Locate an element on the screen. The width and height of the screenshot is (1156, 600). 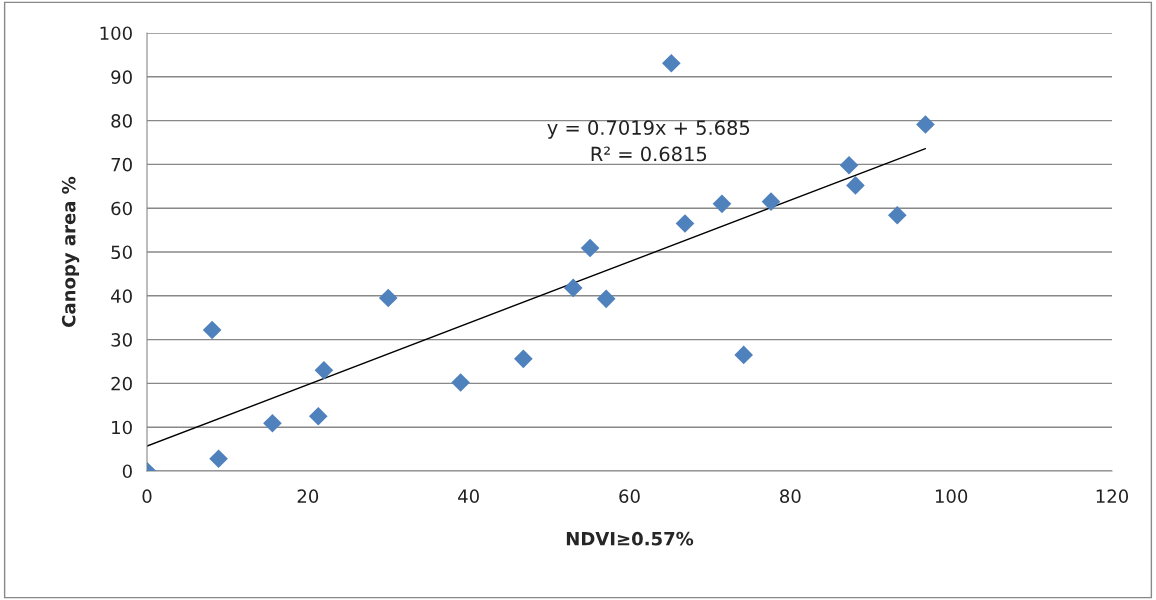
y-tick-label: 0 is located at coordinates (127, 471).